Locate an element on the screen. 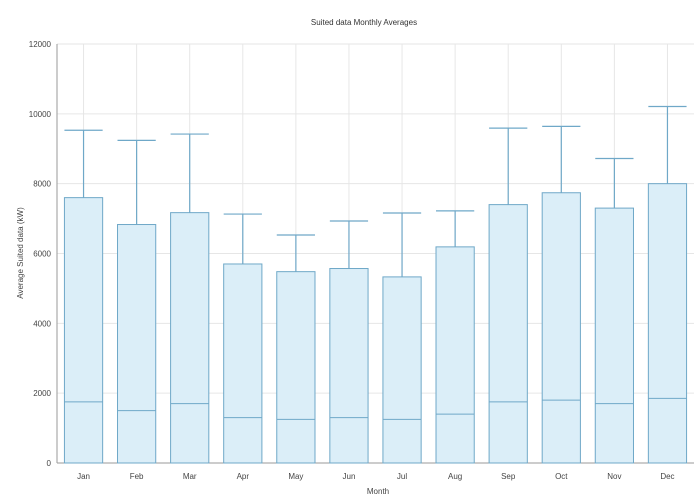 Image resolution: width=696 pixels, height=502 pixels. x-axis-title: Month is located at coordinates (378, 491).